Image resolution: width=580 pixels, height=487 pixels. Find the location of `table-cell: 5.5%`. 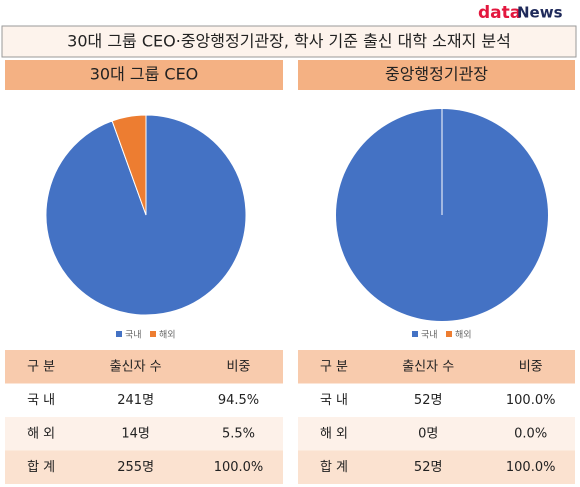

table-cell: 5.5% is located at coordinates (238, 434).